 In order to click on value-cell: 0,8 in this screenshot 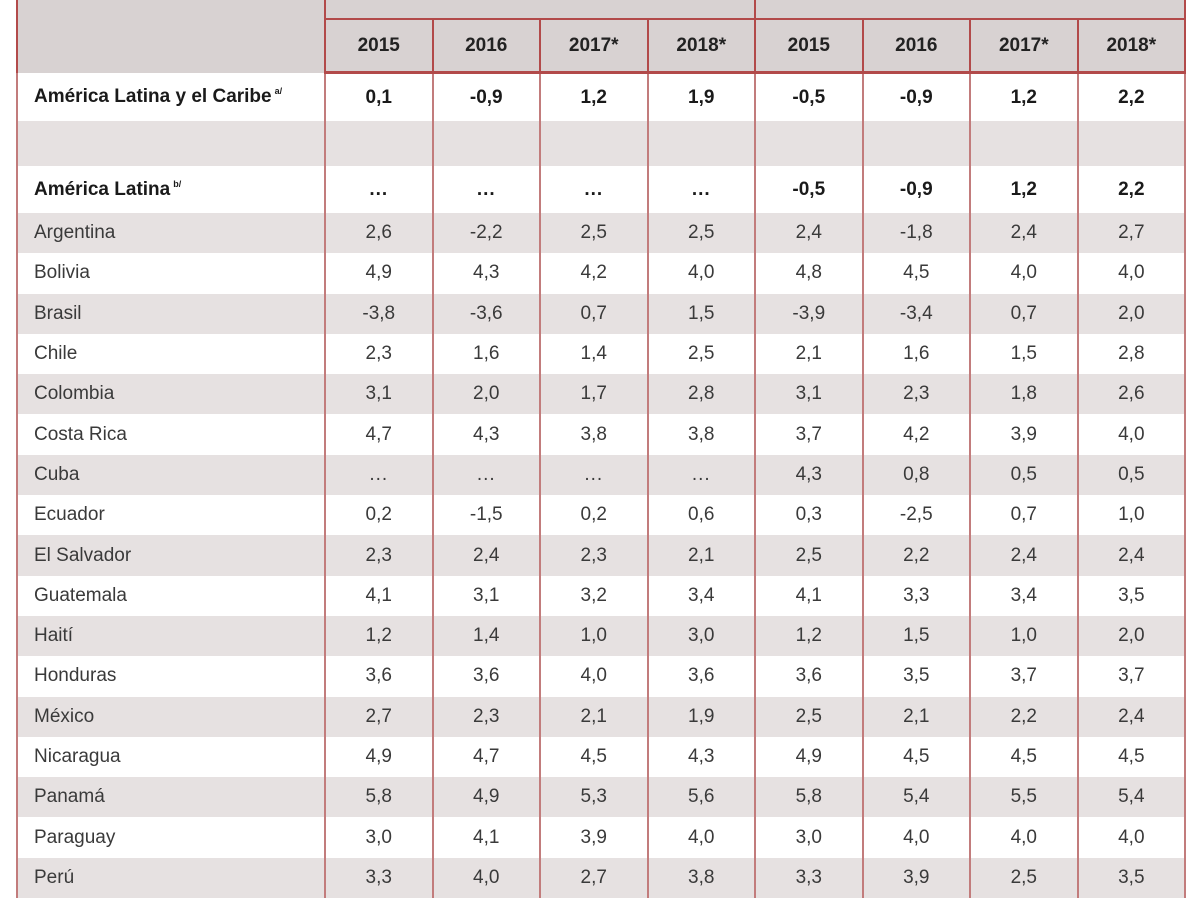, I will do `click(916, 475)`.